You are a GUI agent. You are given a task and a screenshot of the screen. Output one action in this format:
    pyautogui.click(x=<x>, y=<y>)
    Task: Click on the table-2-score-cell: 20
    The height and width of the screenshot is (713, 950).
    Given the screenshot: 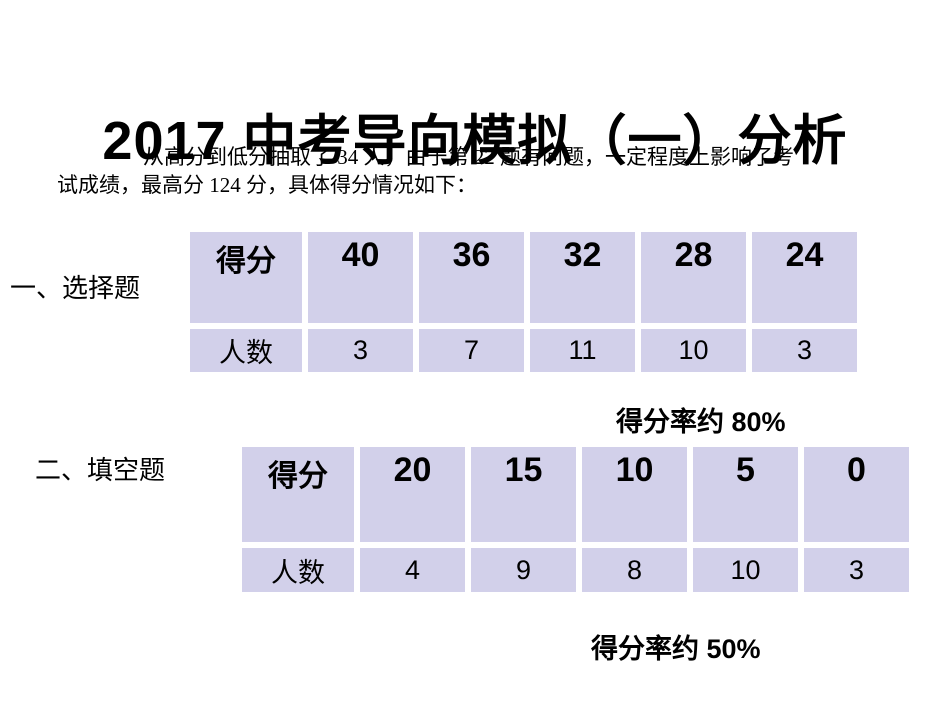 What is the action you would take?
    pyautogui.click(x=412, y=494)
    